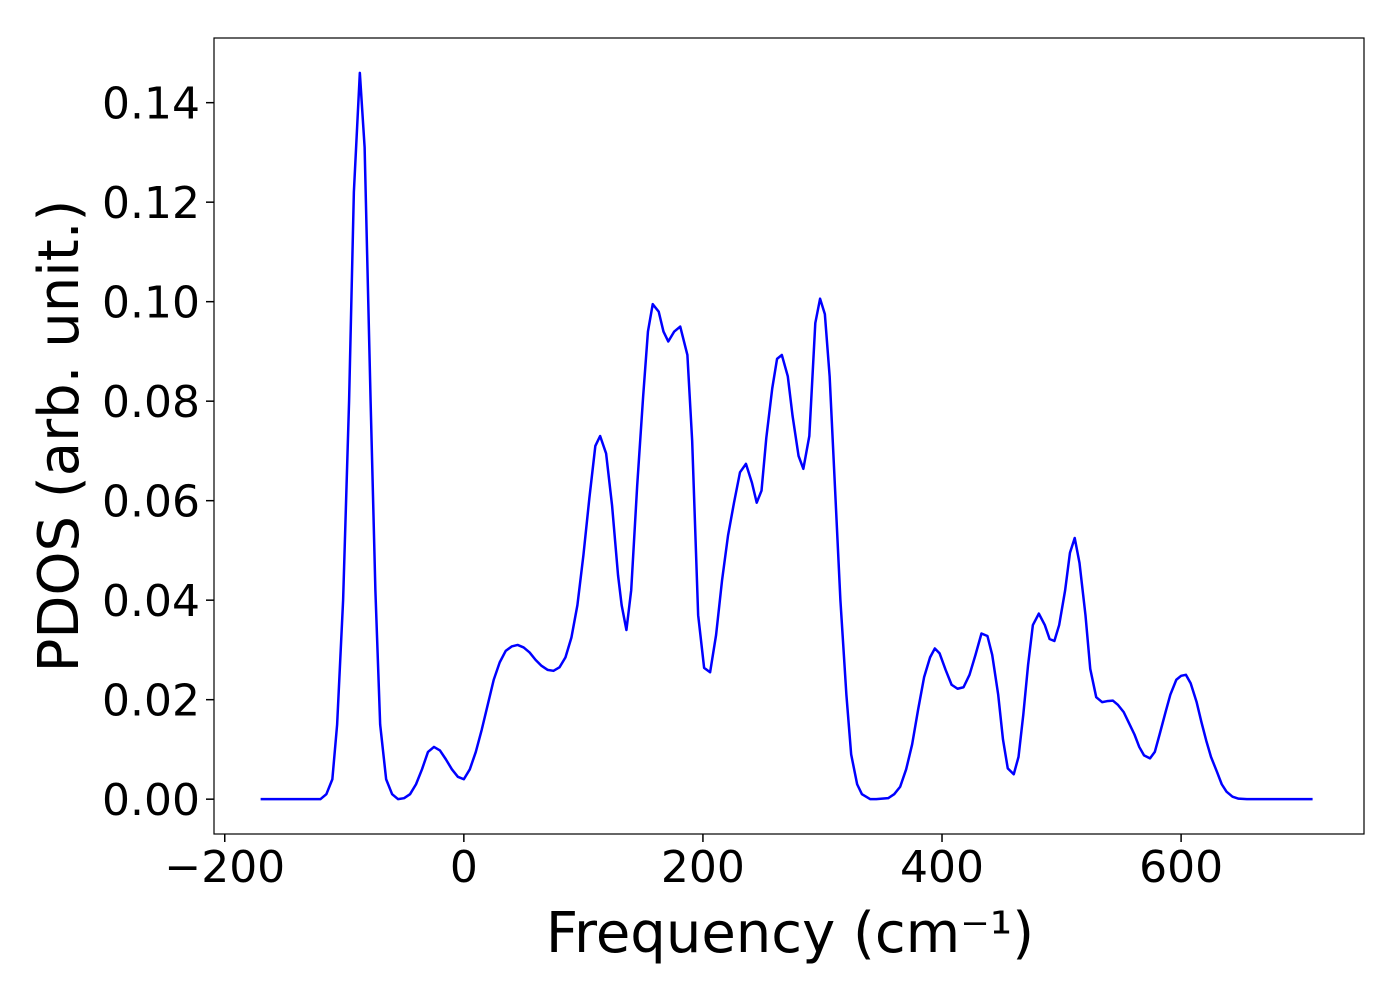 The width and height of the screenshot is (1400, 1000). I want to click on y-tick-label: 0.04, so click(151, 601).